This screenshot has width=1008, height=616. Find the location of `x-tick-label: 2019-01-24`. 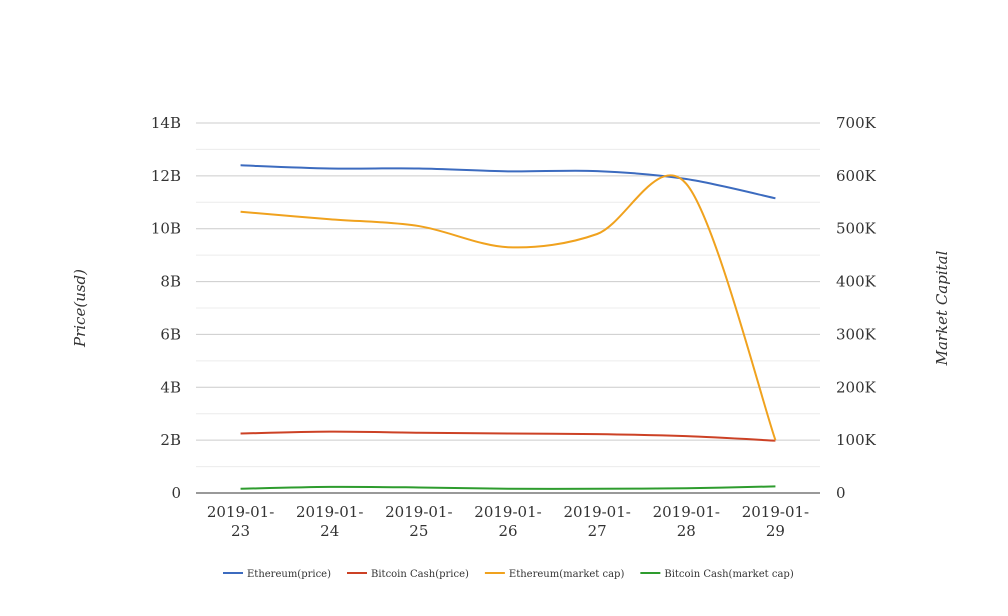

x-tick-label: 2019-01-24 is located at coordinates (329, 521).